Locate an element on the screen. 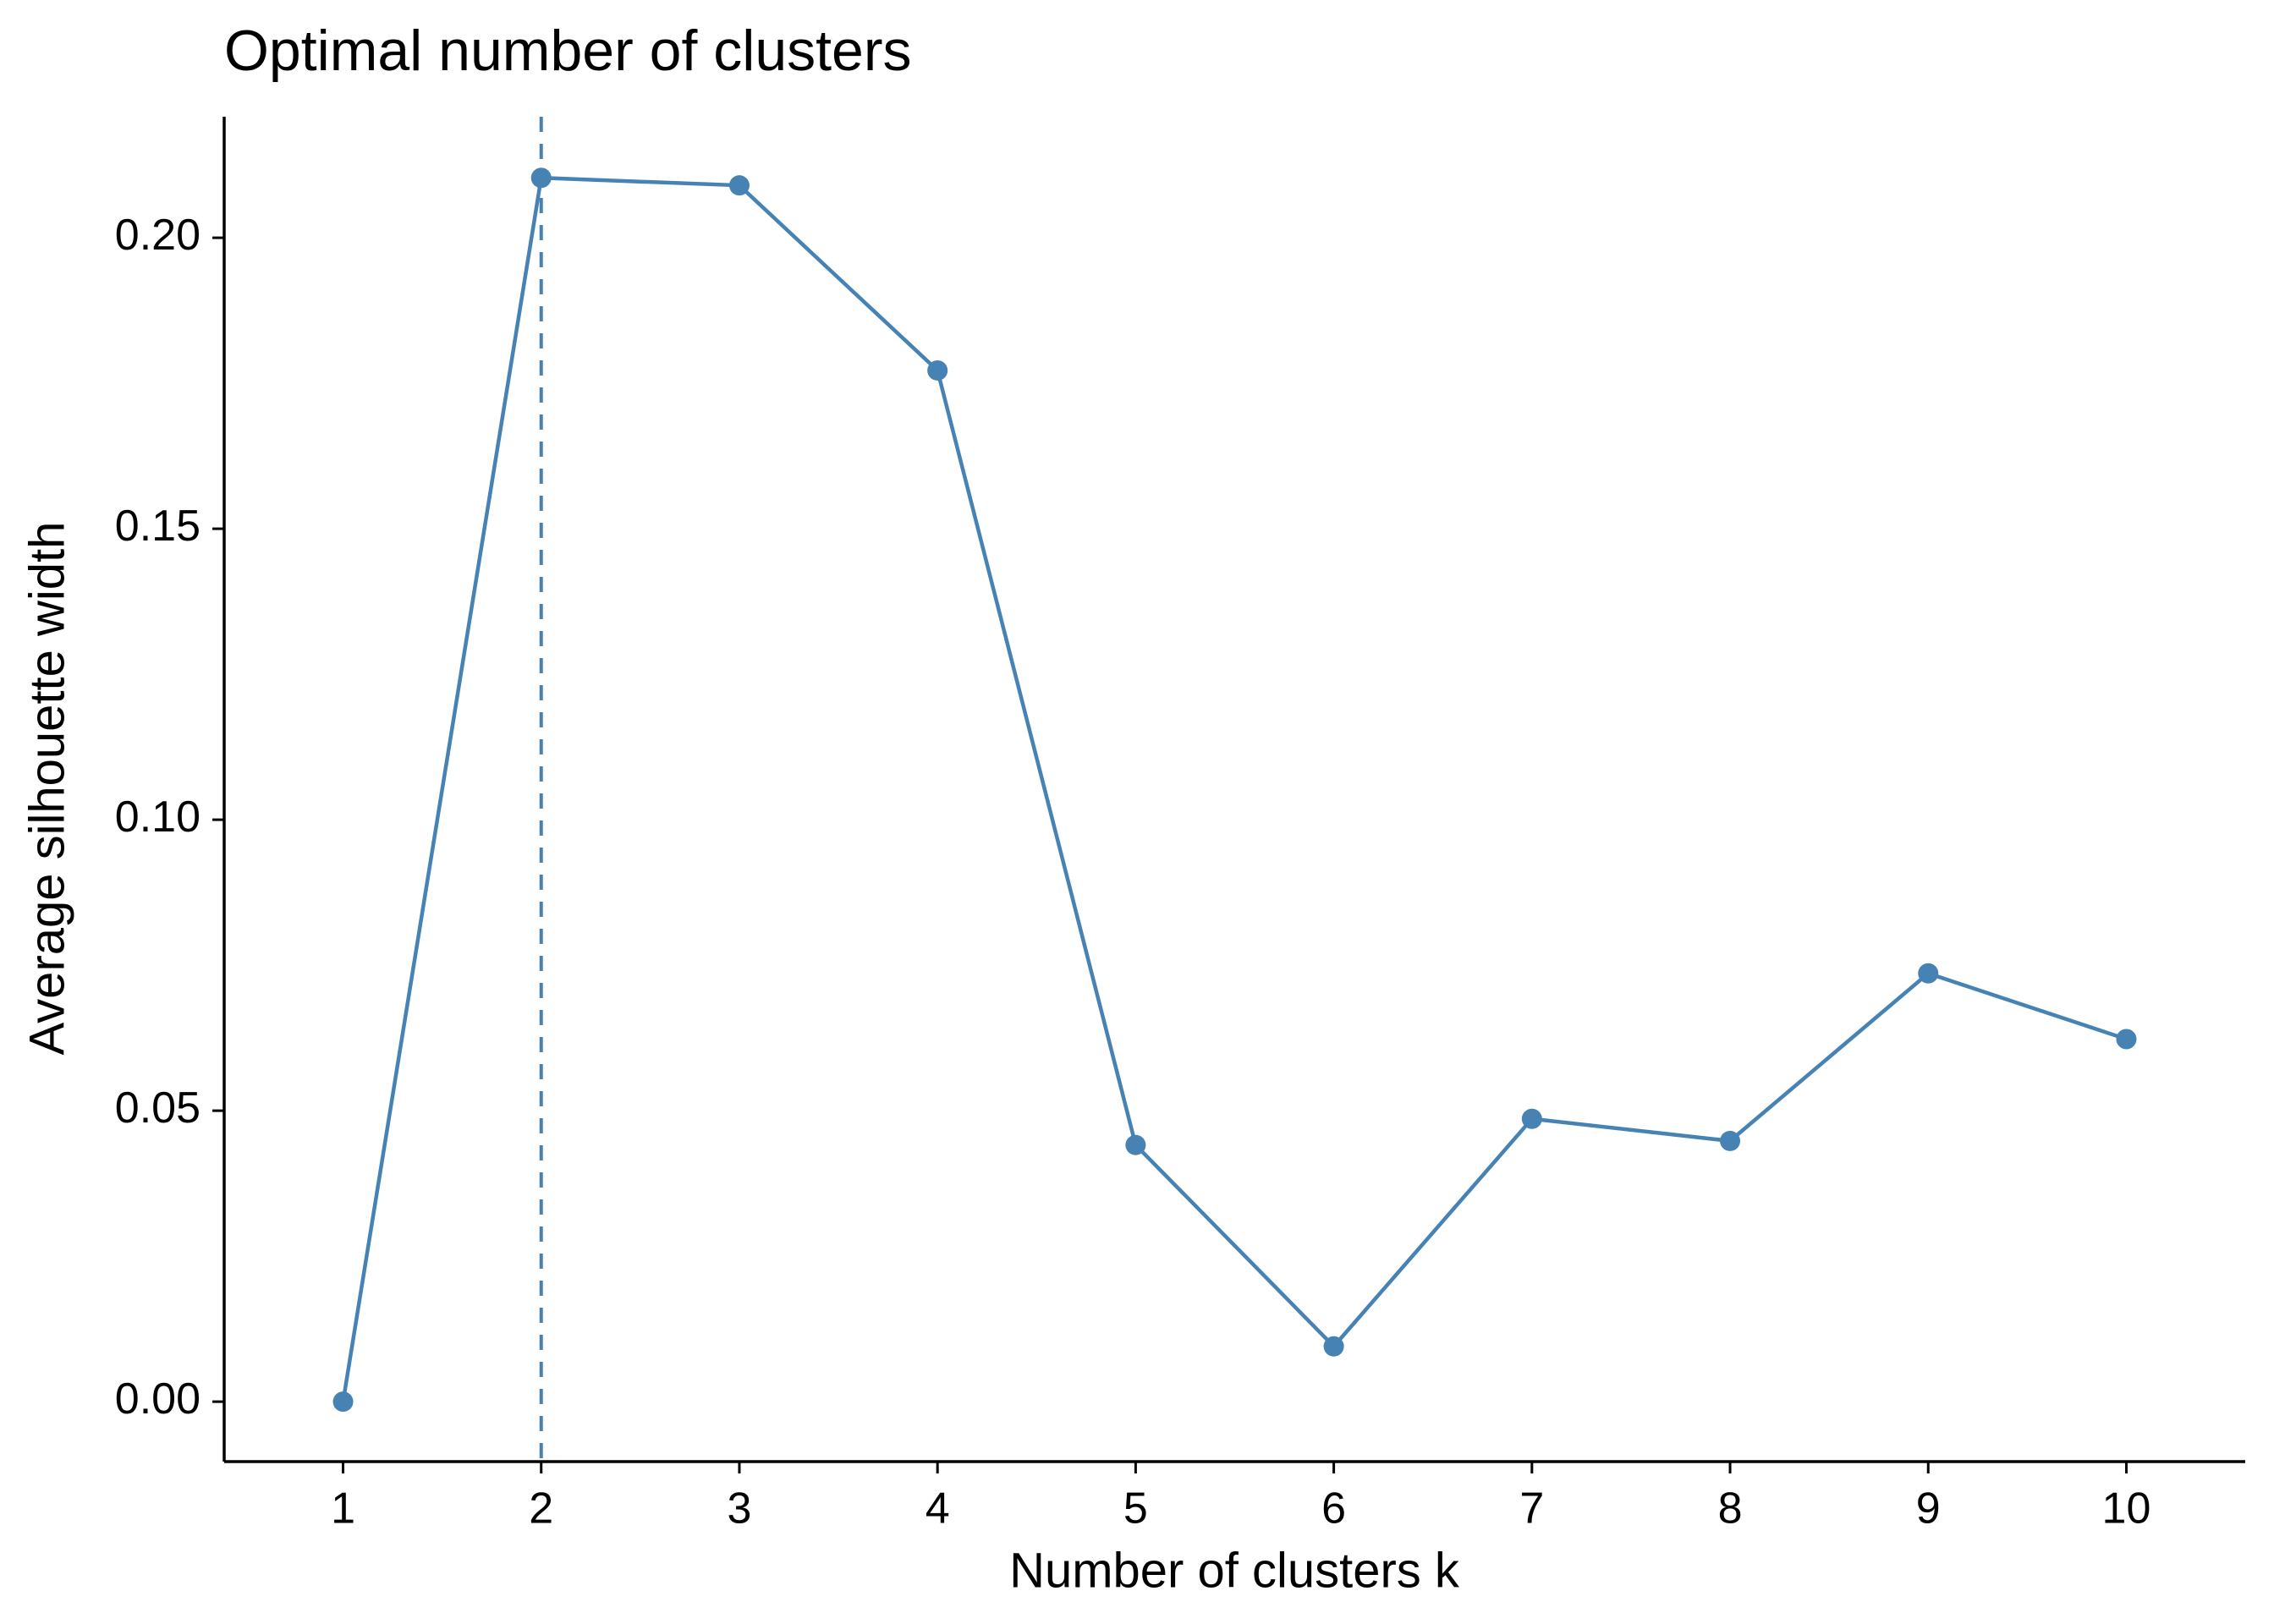 The height and width of the screenshot is (1624, 2274). x-tick-label: 2 is located at coordinates (541, 1508).